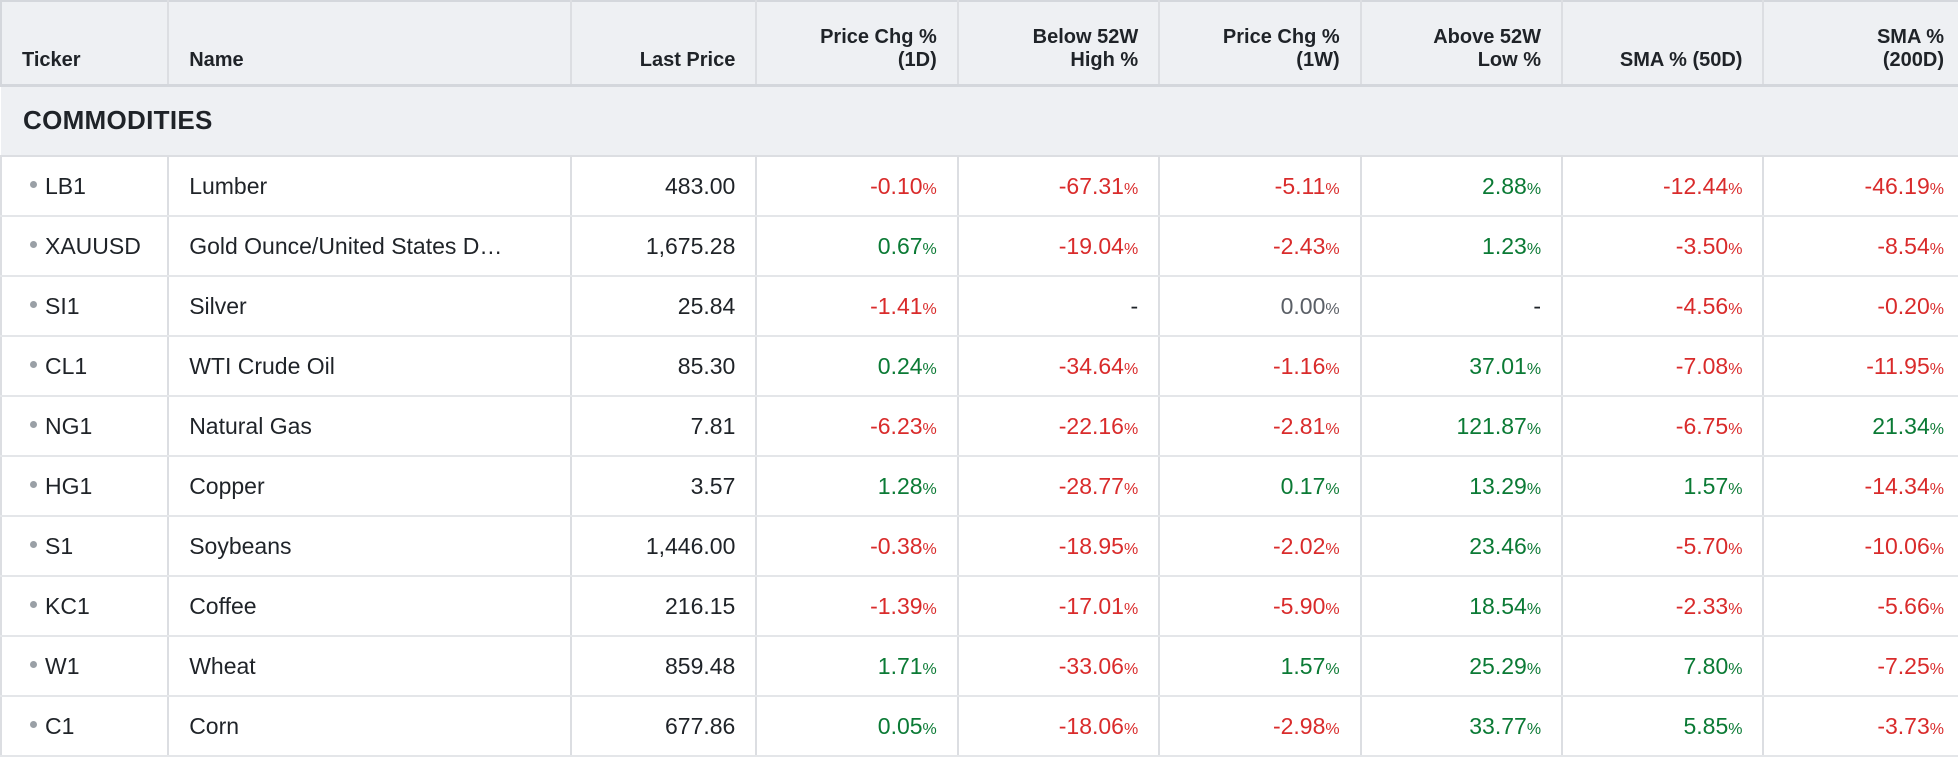 This screenshot has width=1958, height=768. Describe the element at coordinates (664, 43) in the screenshot. I see `col-header-last-price: Last Price` at that location.